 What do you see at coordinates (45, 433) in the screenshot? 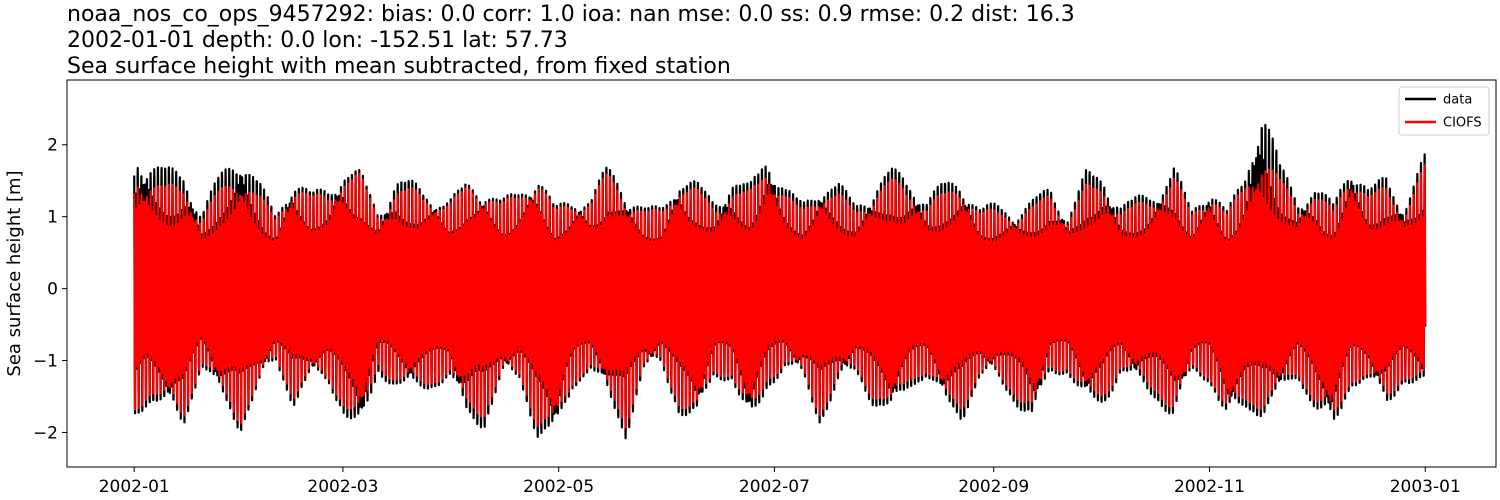
I see `y-tick-label: −2` at bounding box center [45, 433].